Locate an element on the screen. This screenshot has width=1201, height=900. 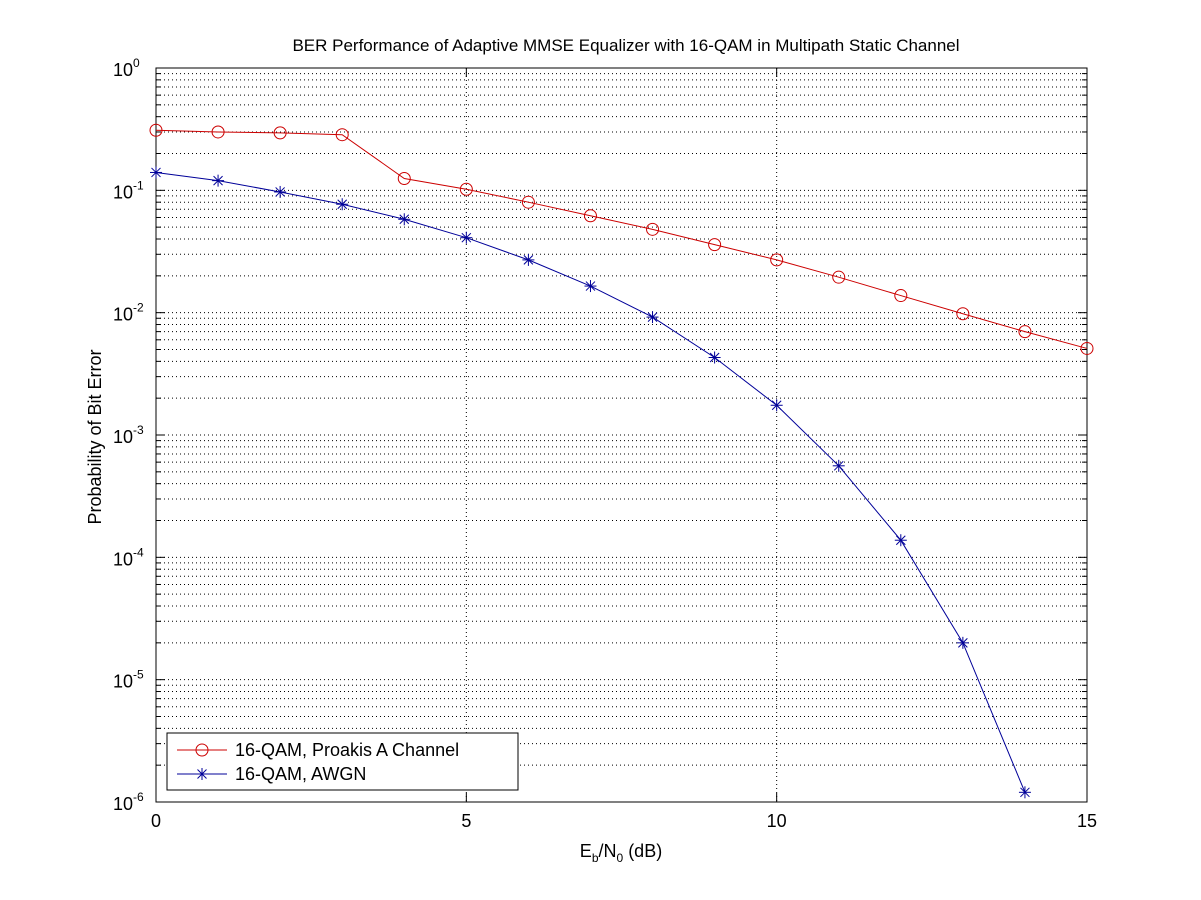
y-axis-label: Probability of Bit Error is located at coordinates (95, 436).